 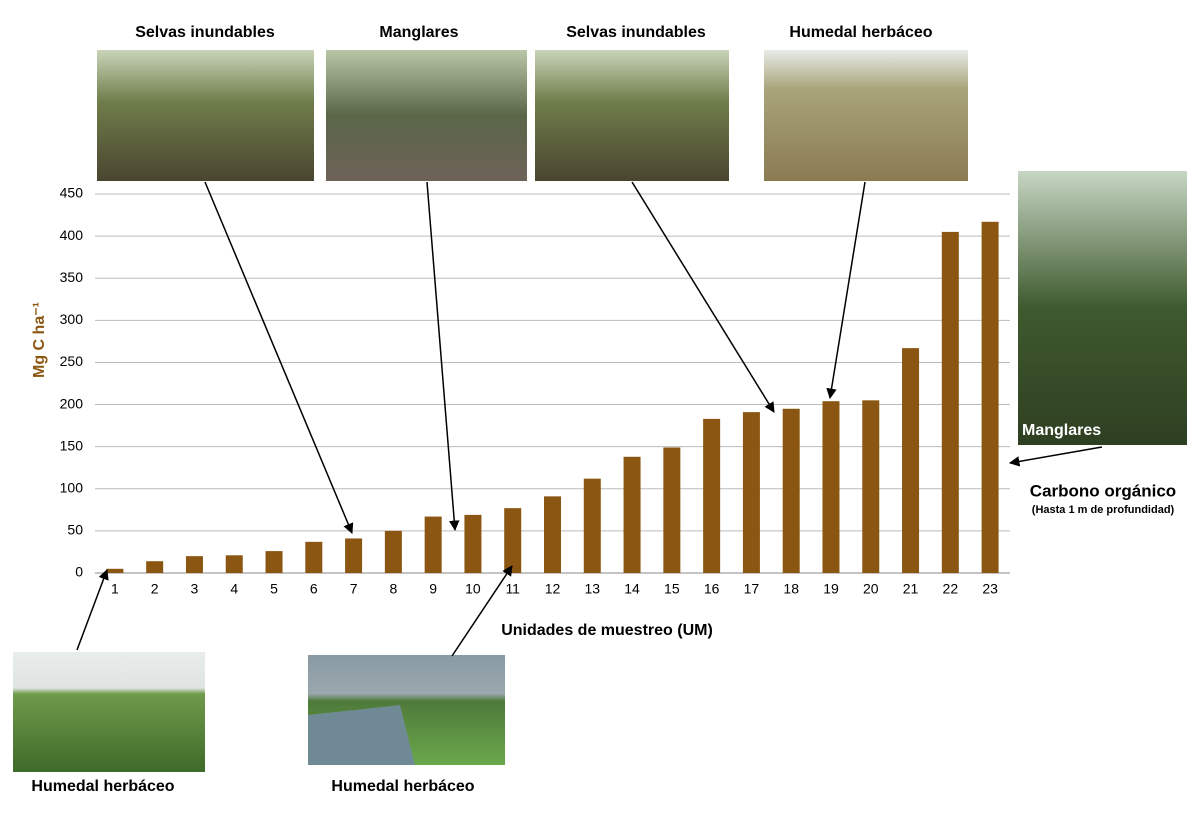 What do you see at coordinates (79, 572) in the screenshot?
I see `y-tick-label: 0` at bounding box center [79, 572].